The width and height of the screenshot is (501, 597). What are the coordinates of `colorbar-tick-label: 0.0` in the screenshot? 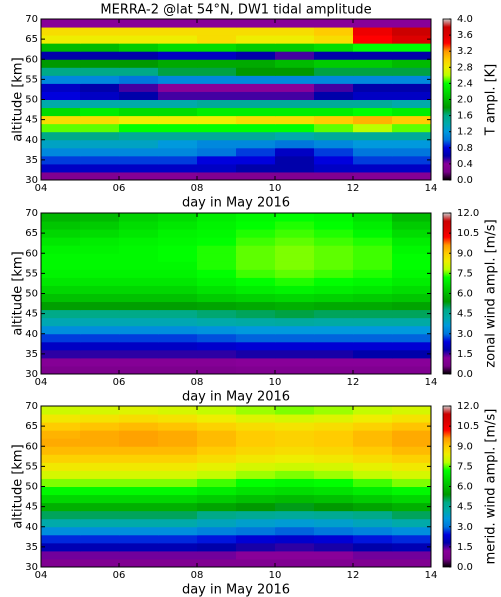 It's located at (465, 180).